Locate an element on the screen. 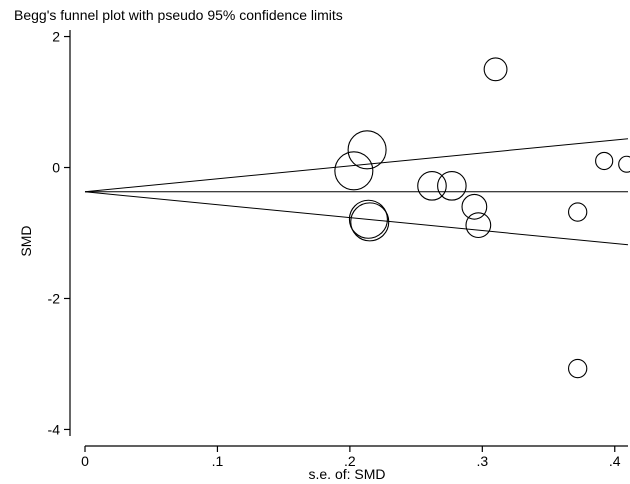 The height and width of the screenshot is (484, 630). x-ticks: 0 .1 .2 .3 .4 is located at coordinates (351, 457).